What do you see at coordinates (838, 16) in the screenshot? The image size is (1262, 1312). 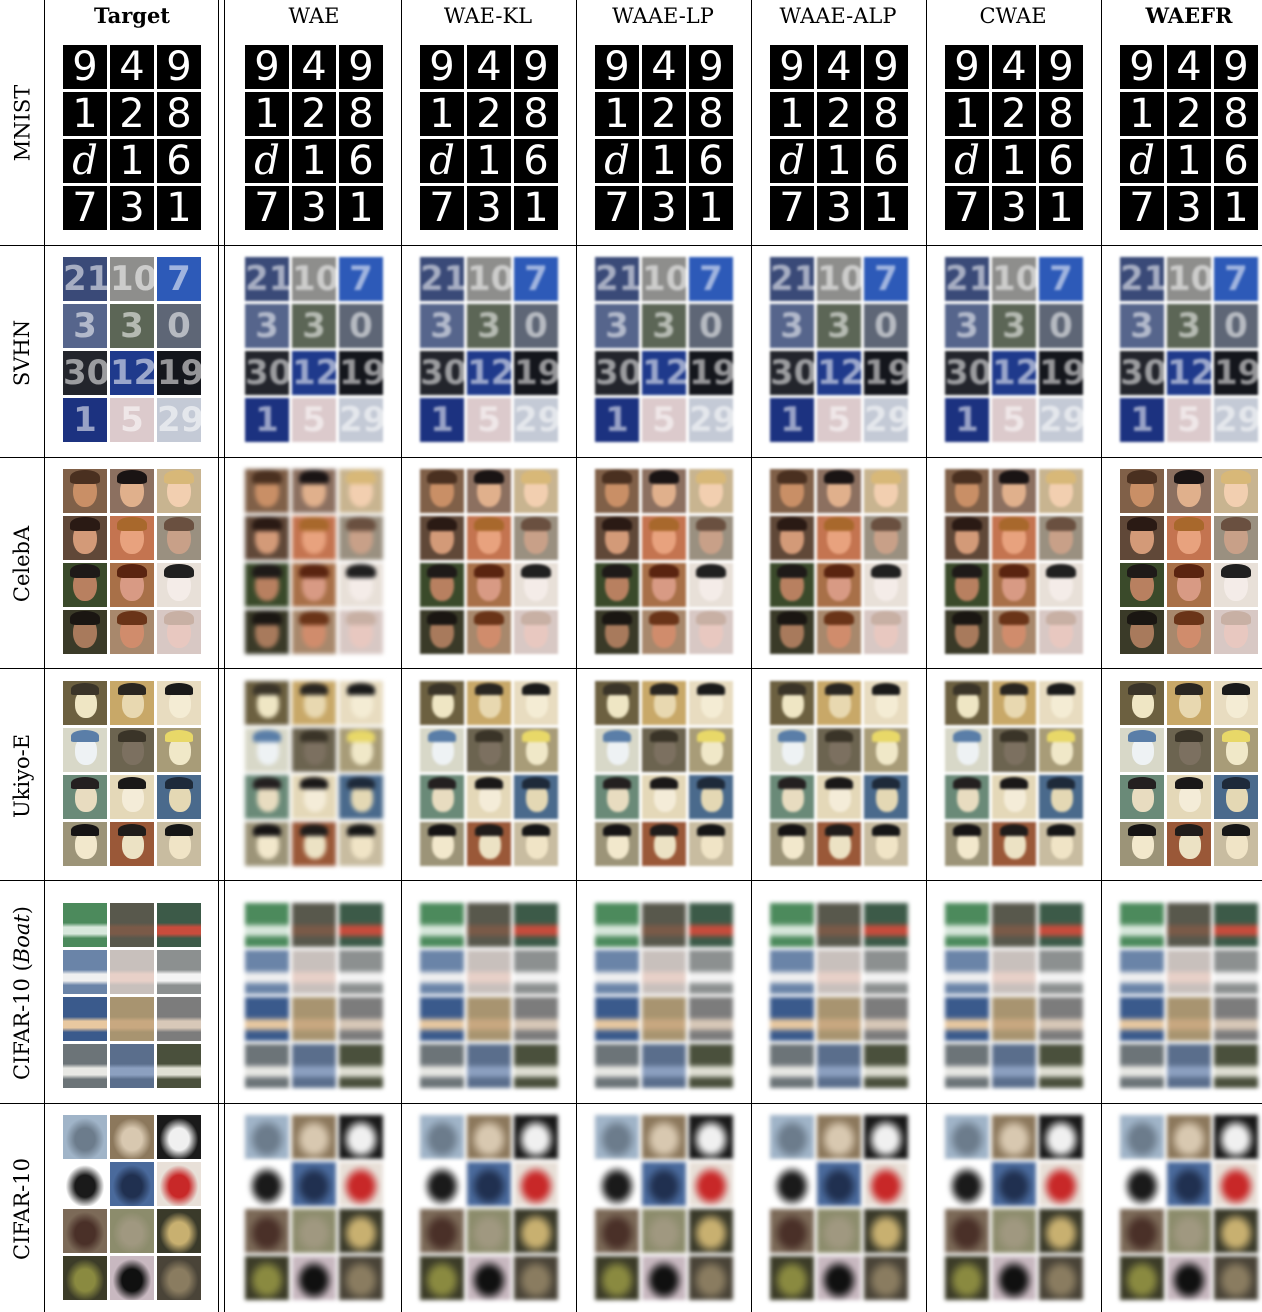 I see `column-header-method: WAAE-ALP` at bounding box center [838, 16].